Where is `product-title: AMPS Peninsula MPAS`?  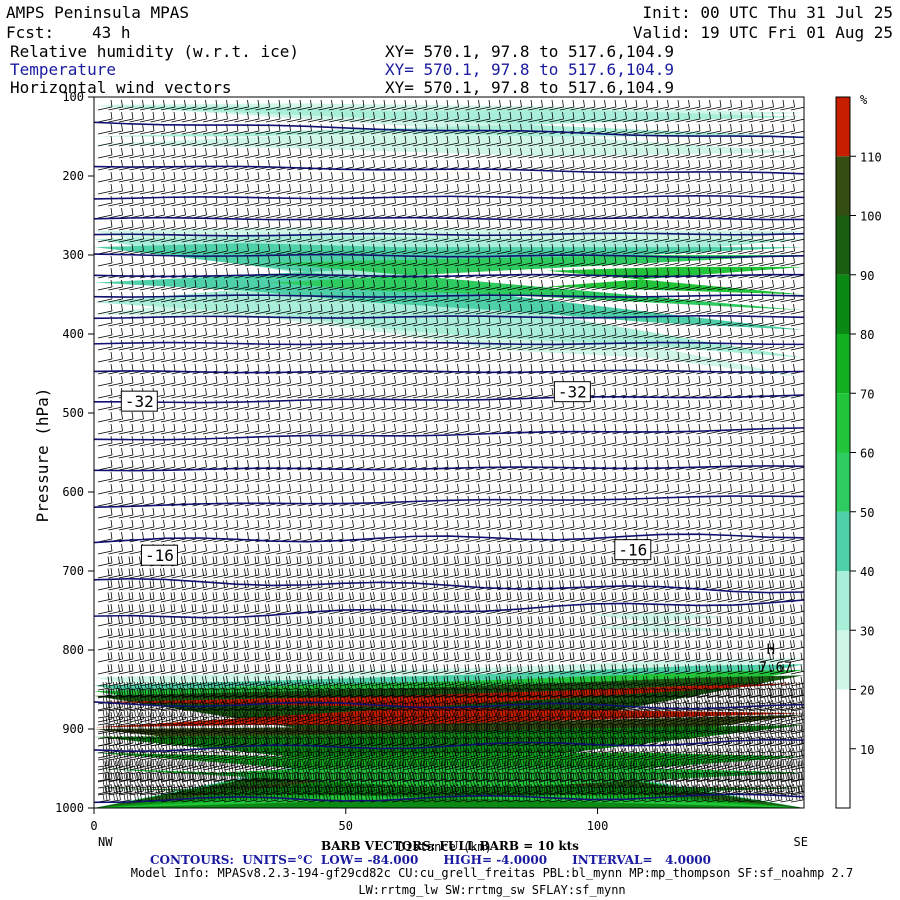 product-title: AMPS Peninsula MPAS is located at coordinates (97, 12).